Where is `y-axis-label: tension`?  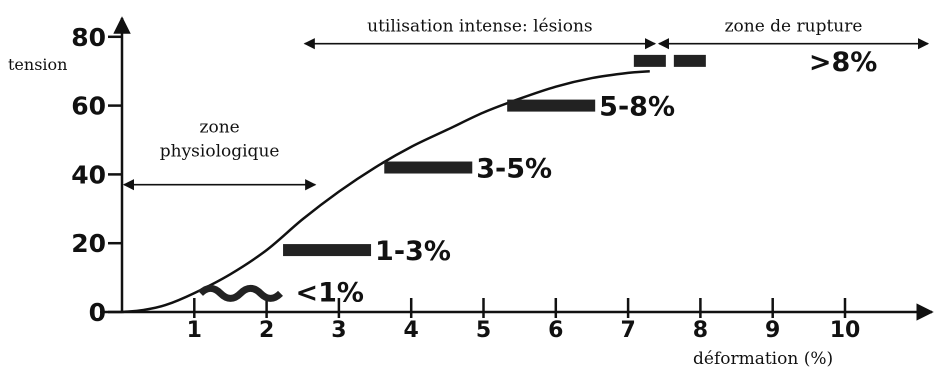 y-axis-label: tension is located at coordinates (37, 64).